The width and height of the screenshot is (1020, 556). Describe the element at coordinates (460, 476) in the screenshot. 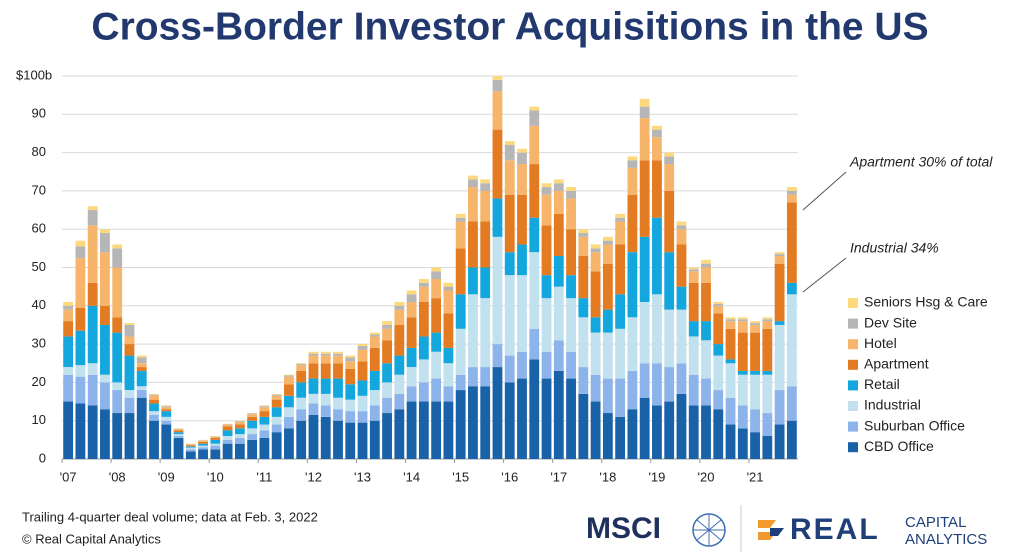

I see `x-tick-label: '15` at that location.